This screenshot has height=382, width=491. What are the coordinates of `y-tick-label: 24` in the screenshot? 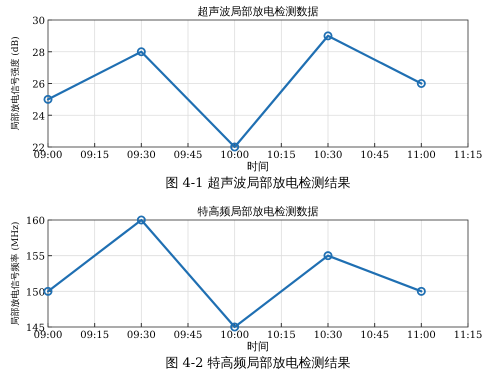 It's located at (38, 116).